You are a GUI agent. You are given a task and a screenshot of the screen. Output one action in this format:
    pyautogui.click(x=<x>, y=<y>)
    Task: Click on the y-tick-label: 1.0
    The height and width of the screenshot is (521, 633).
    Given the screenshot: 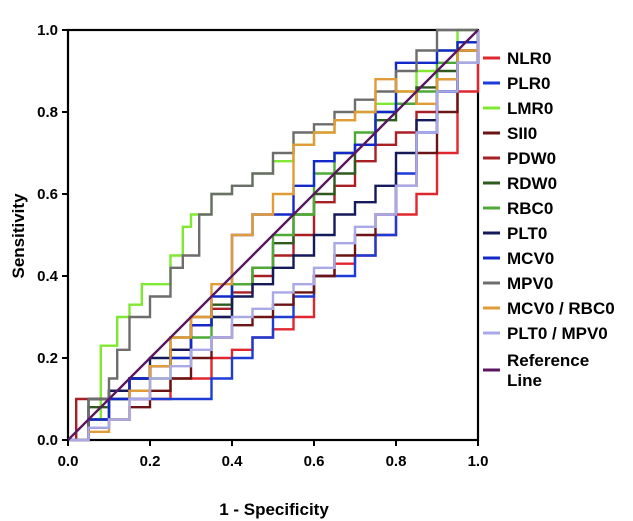 What is the action you would take?
    pyautogui.click(x=47, y=30)
    